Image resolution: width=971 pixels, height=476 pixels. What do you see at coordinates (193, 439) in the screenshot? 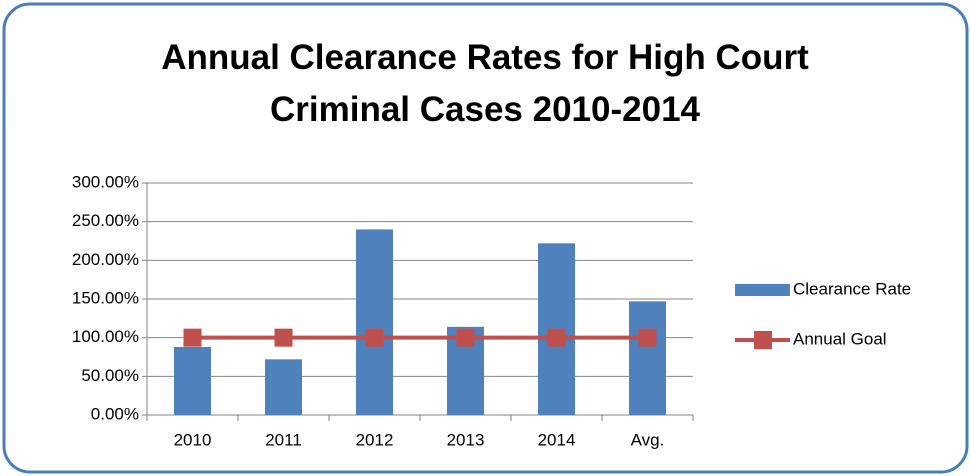
I see `x-tick-label: 2010` at bounding box center [193, 439].